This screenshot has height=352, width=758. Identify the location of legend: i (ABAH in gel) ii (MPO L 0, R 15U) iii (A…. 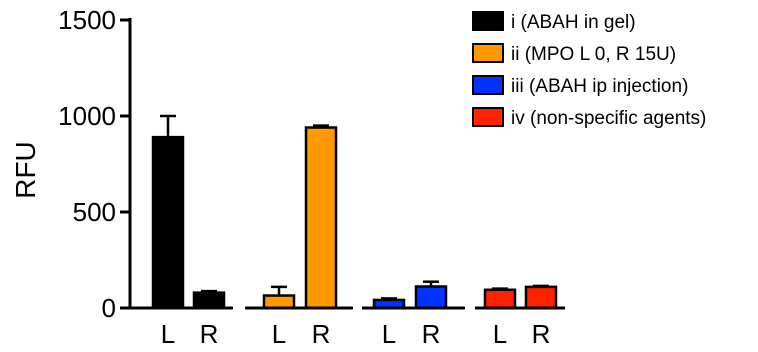
(589, 70).